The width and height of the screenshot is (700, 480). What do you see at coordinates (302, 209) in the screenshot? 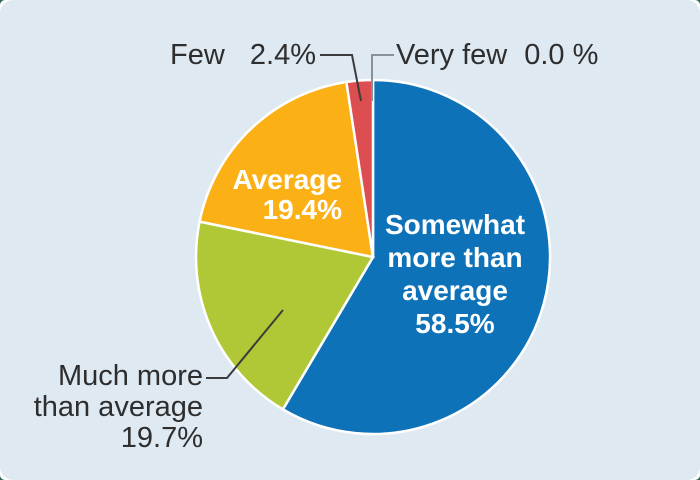
I see `label-average-value: 19.4%` at bounding box center [302, 209].